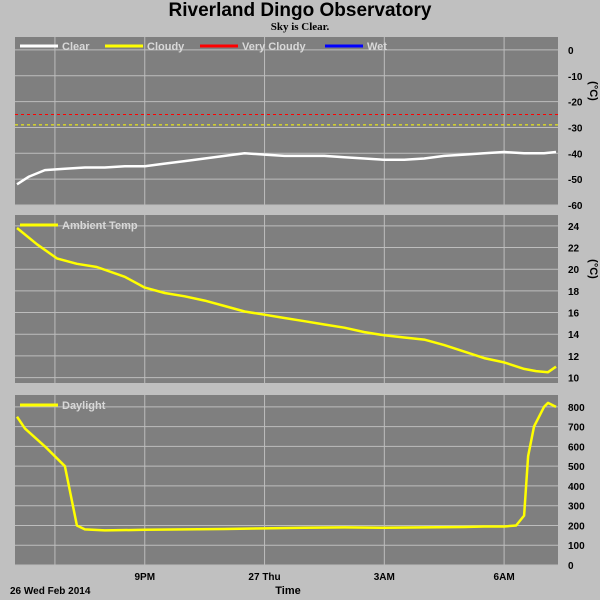  Describe the element at coordinates (575, 206) in the screenshot. I see `y-tick-label: -60` at that location.